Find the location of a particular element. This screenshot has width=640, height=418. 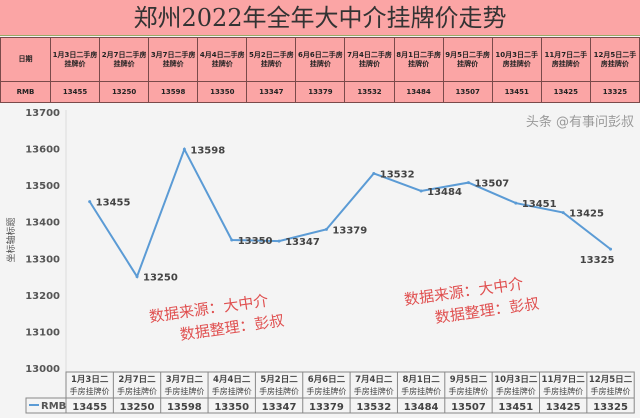

category-label-line1: 1月3日二 is located at coordinates (90, 380).